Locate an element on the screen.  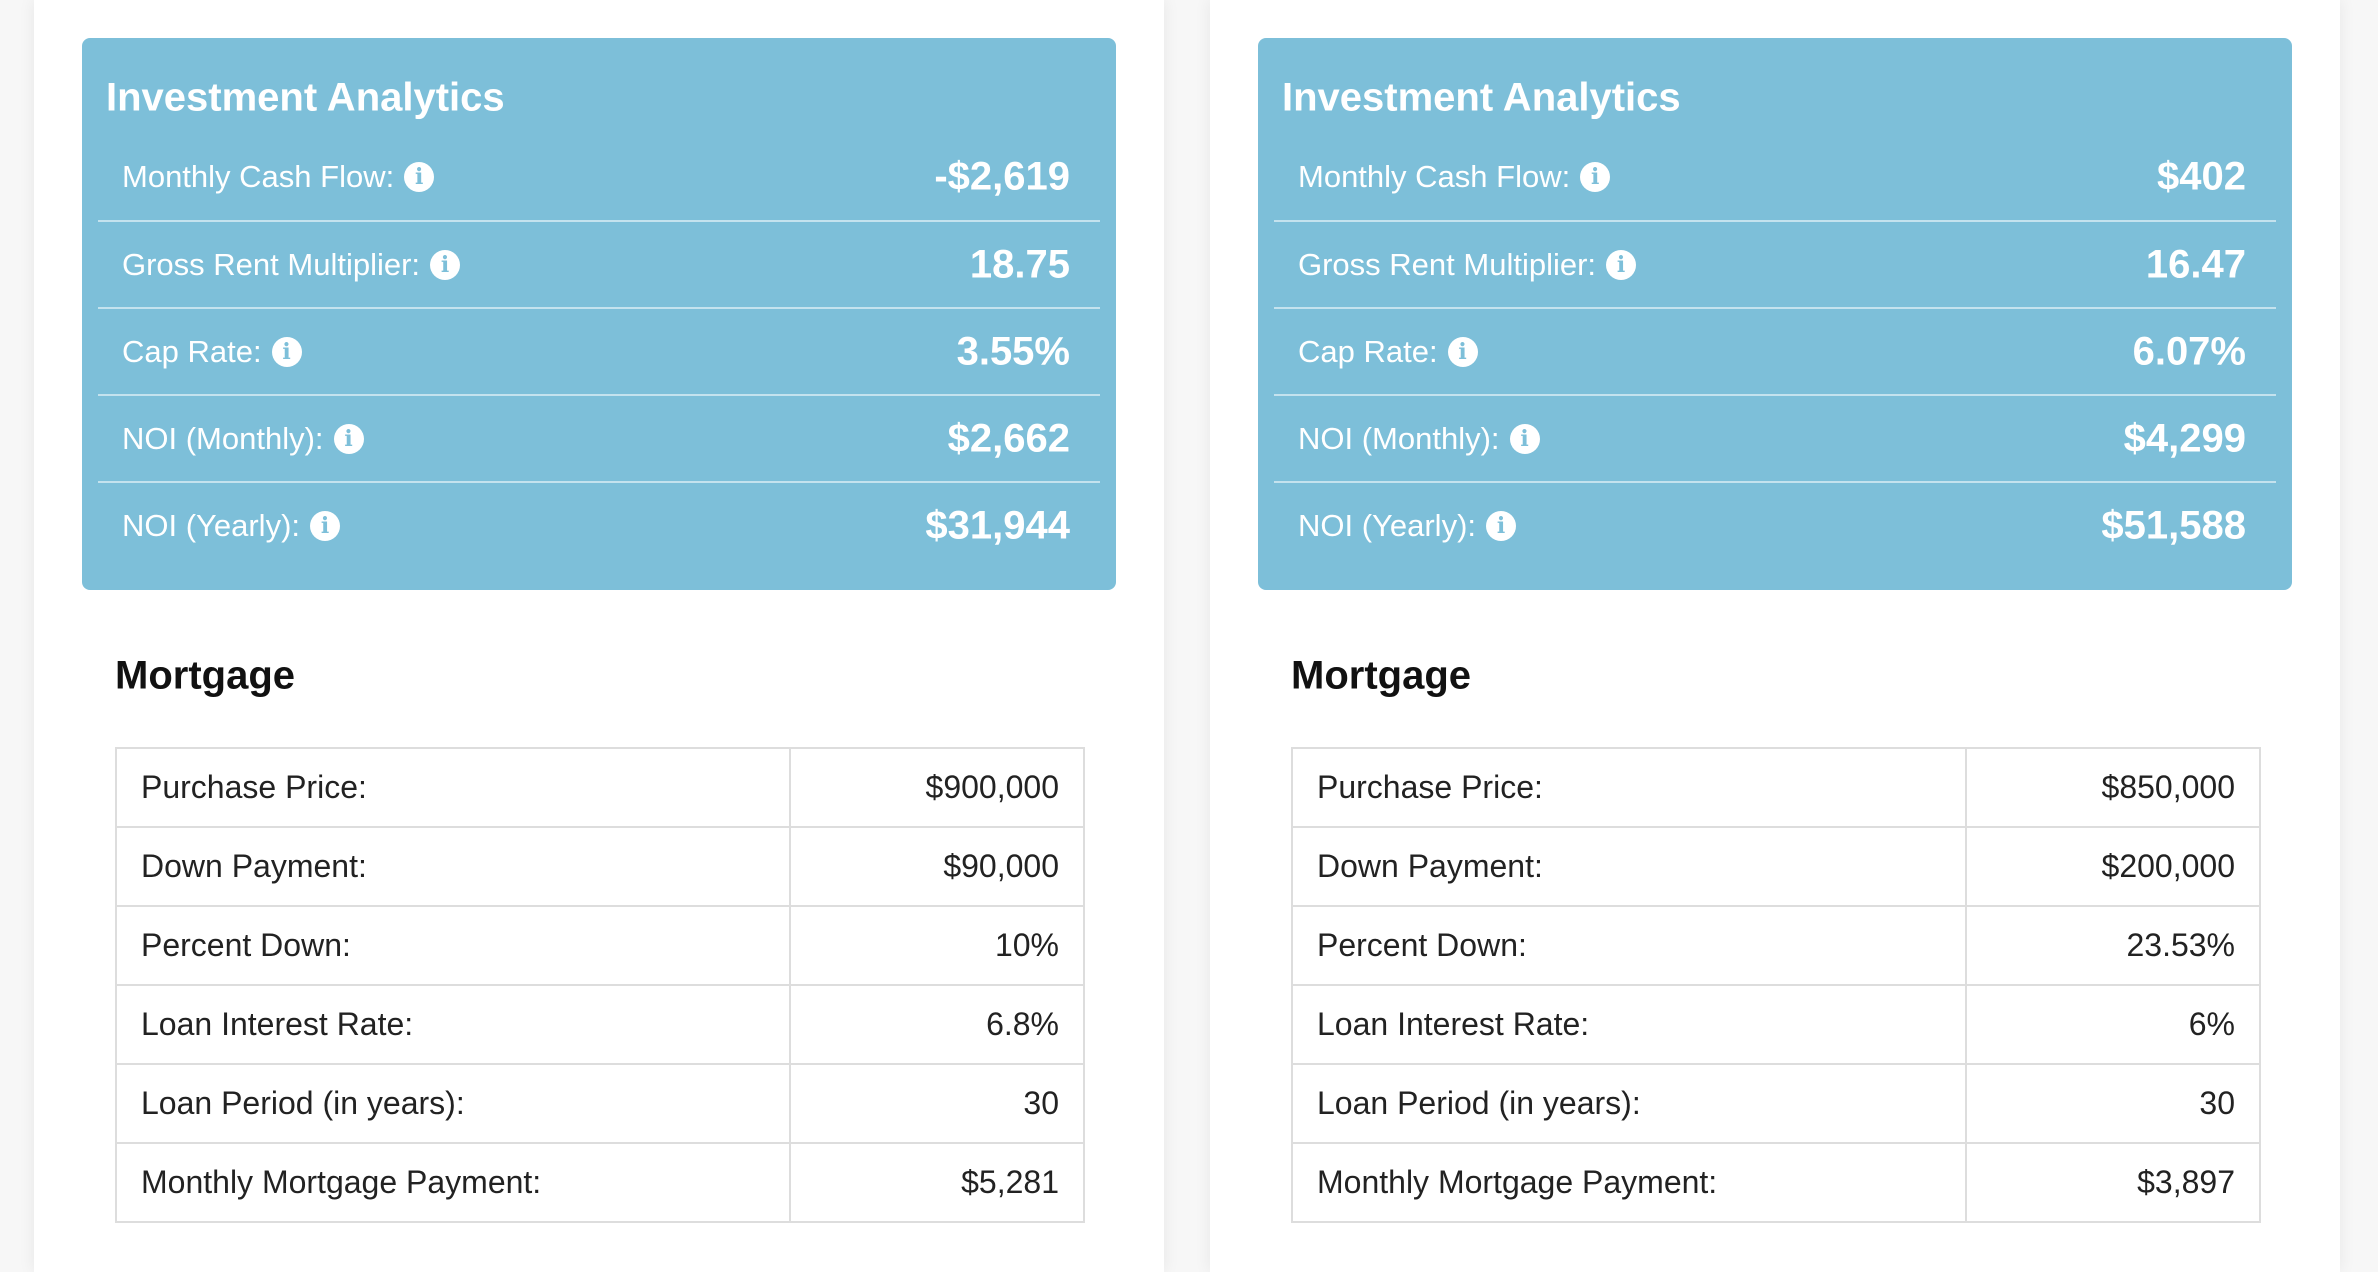
table-row: Down Payment: $200,000 is located at coordinates (1776, 866).